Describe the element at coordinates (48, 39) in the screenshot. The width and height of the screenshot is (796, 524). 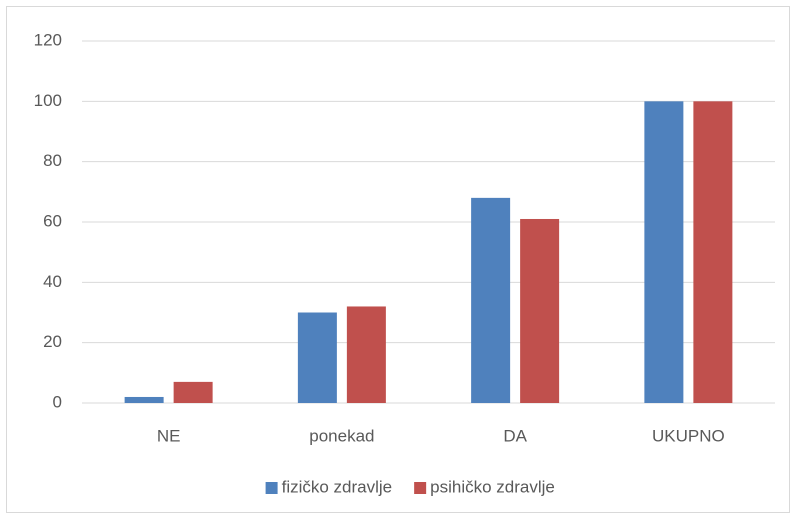
I see `y-tick-label: 120` at that location.